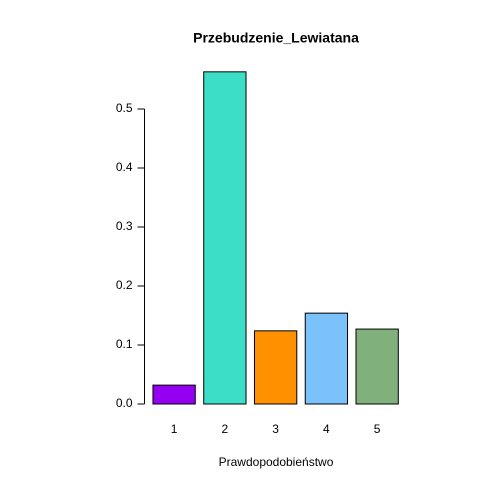 Image resolution: width=480 pixels, height=480 pixels. I want to click on x-tick-label: 1, so click(174, 429).